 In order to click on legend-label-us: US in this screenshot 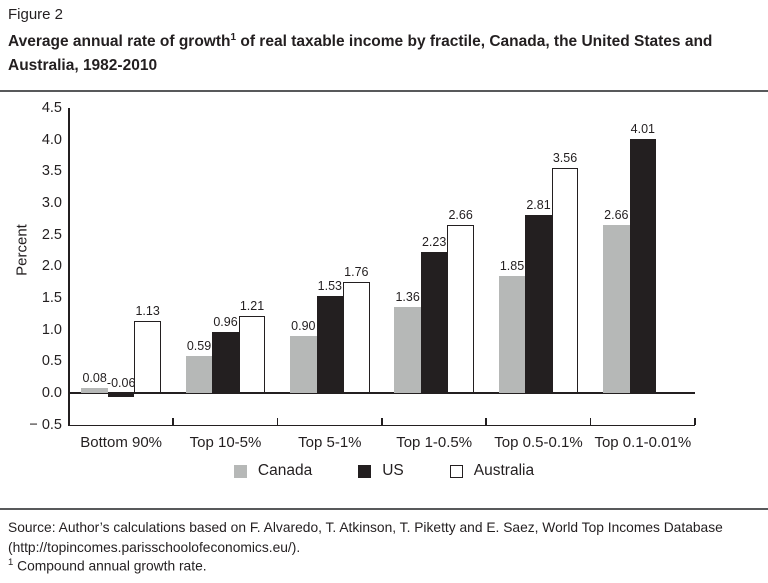, I will do `click(393, 470)`.